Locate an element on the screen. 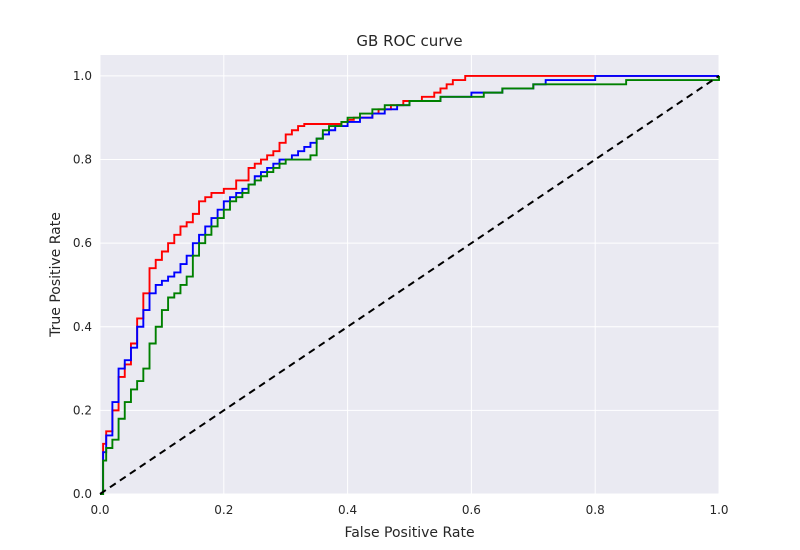  x-tick-label: 0.8 is located at coordinates (595, 510).